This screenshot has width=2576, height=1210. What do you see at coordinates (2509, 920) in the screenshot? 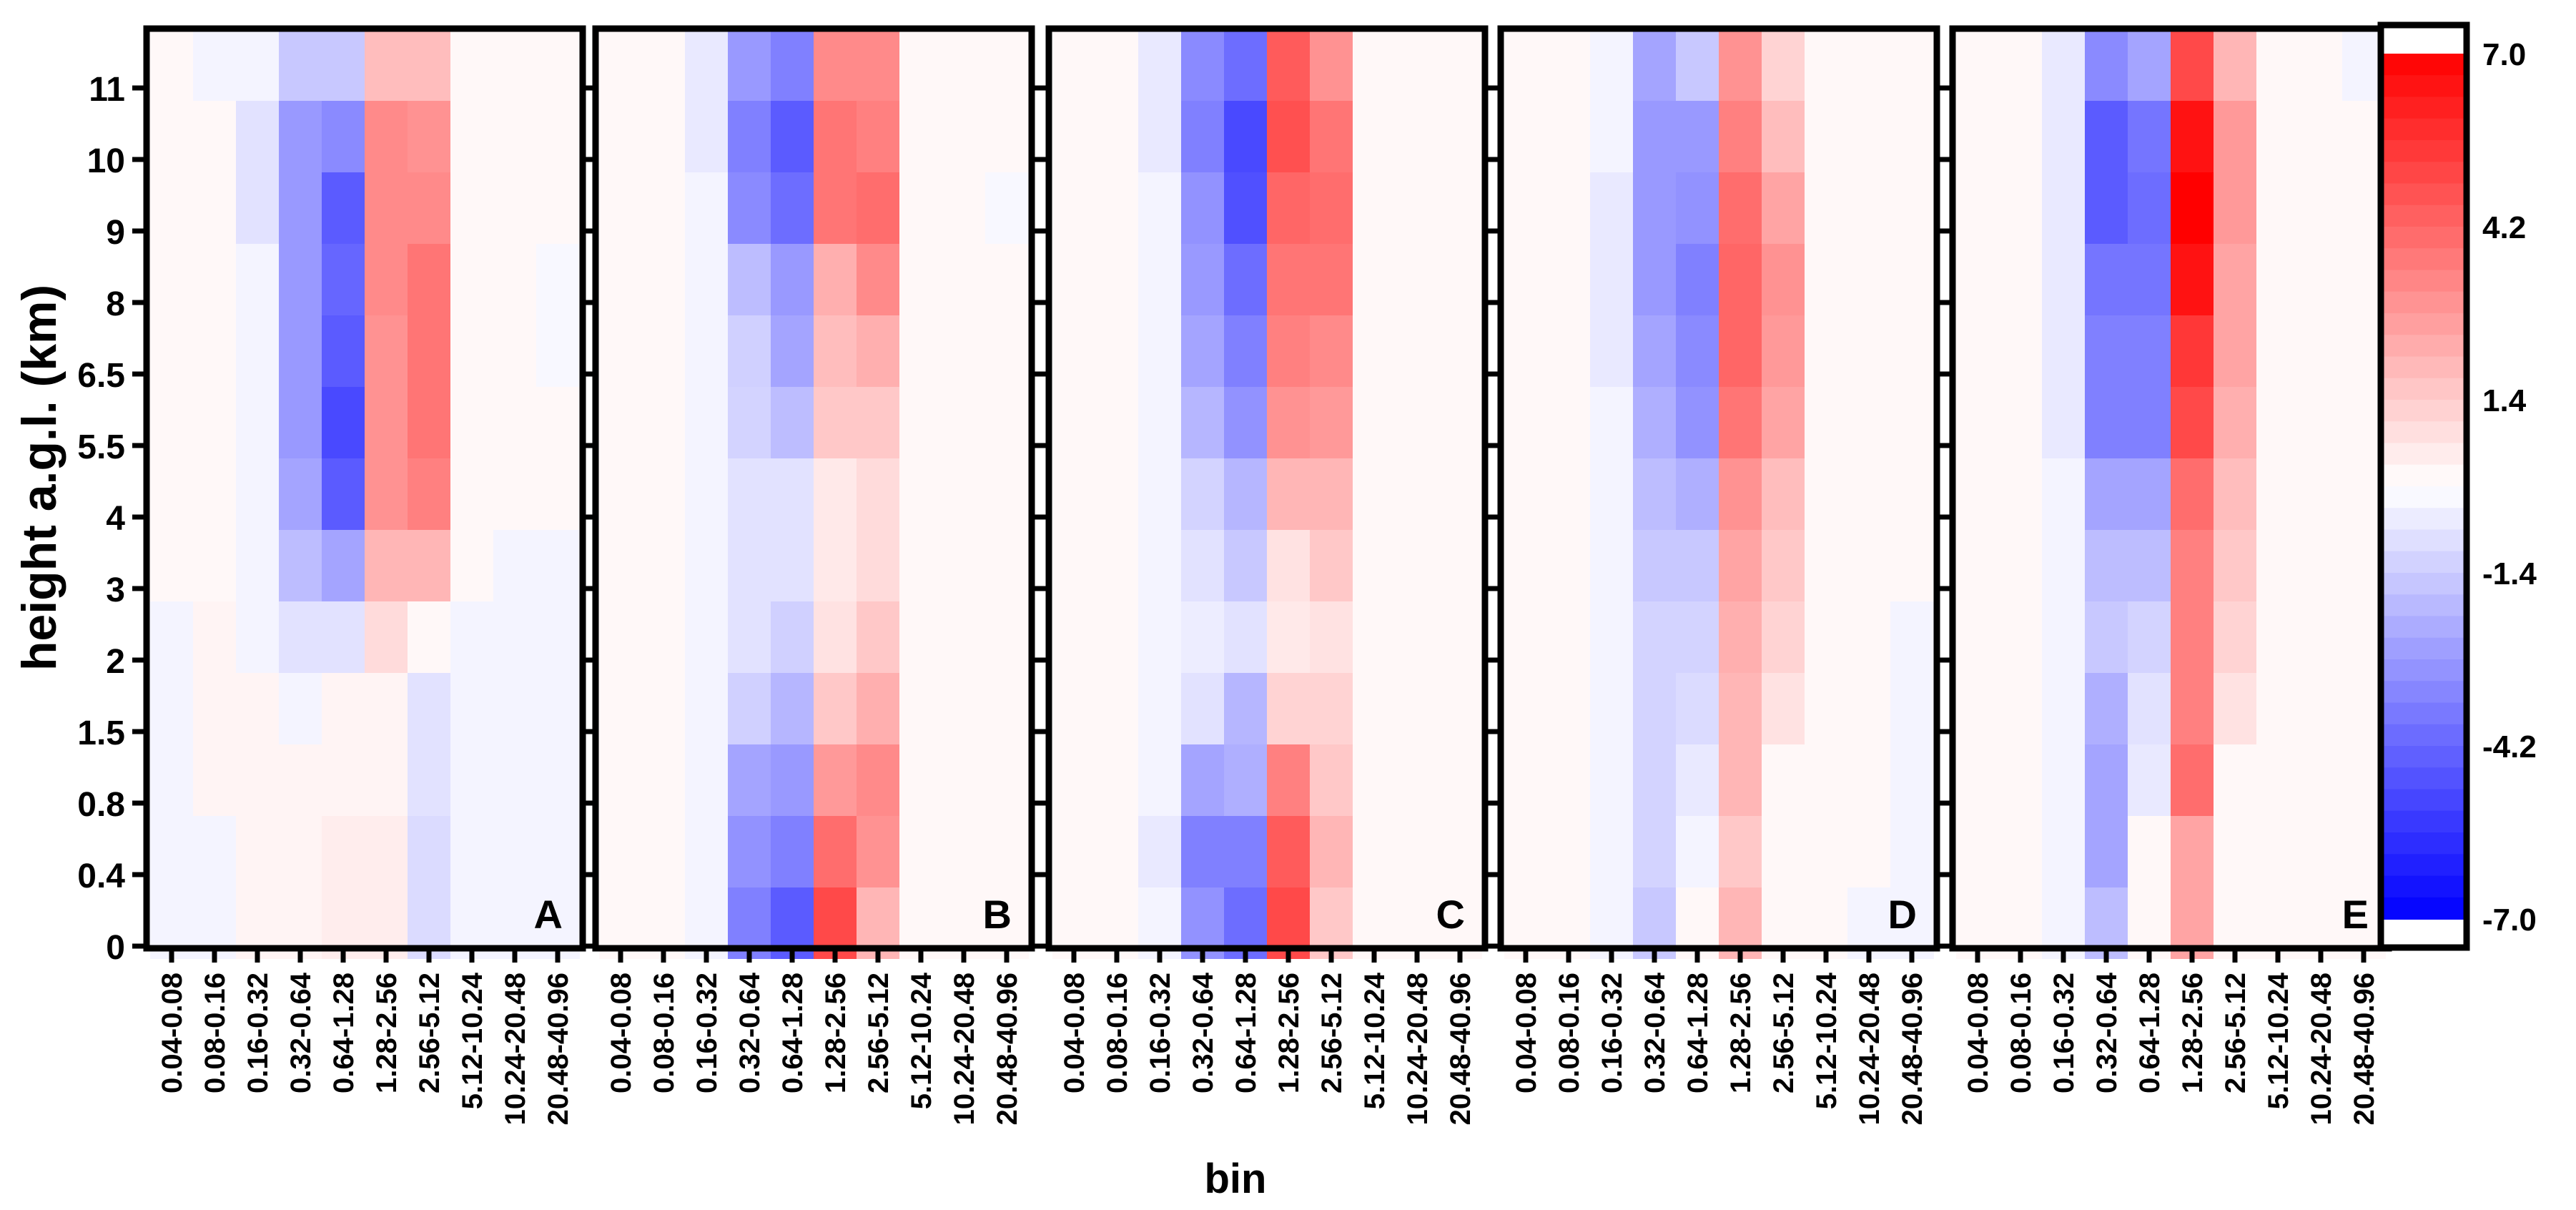
I see `colorbar-tick-label: -7.0` at bounding box center [2509, 920].